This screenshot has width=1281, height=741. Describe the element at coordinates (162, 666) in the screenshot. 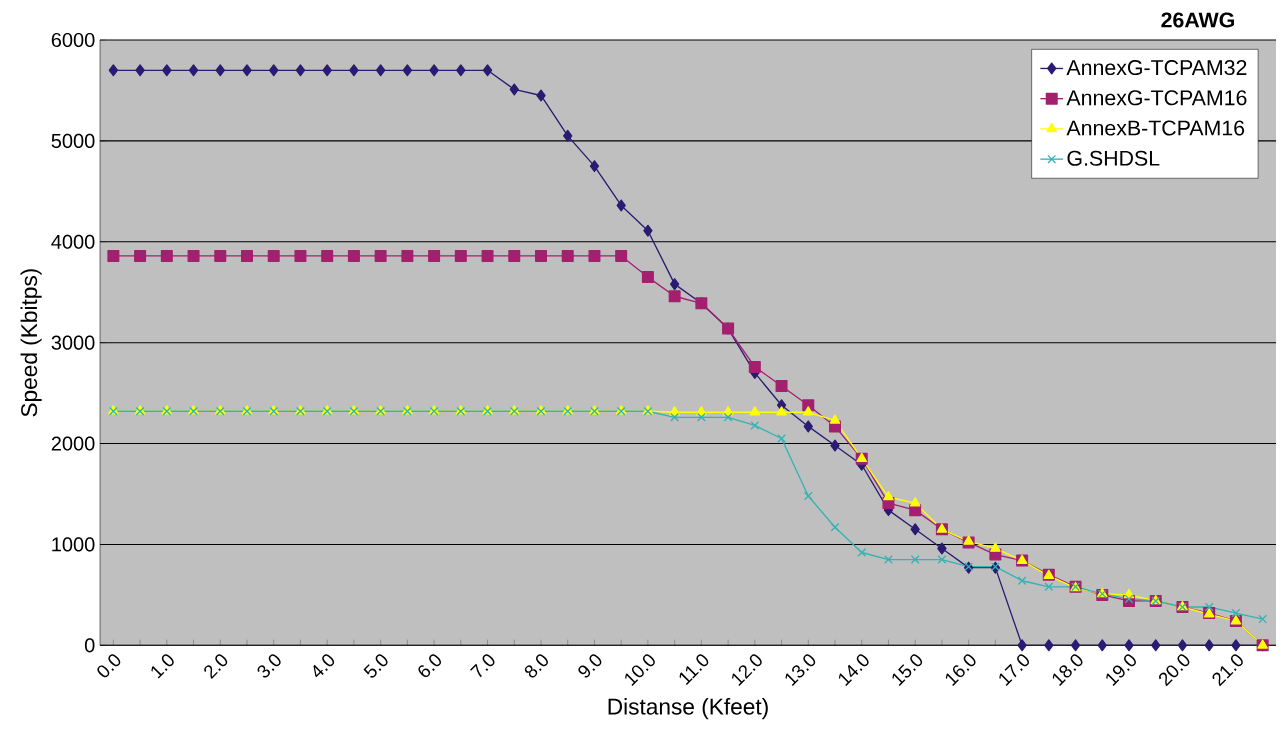

I see `x-tick-label: 1.0` at that location.